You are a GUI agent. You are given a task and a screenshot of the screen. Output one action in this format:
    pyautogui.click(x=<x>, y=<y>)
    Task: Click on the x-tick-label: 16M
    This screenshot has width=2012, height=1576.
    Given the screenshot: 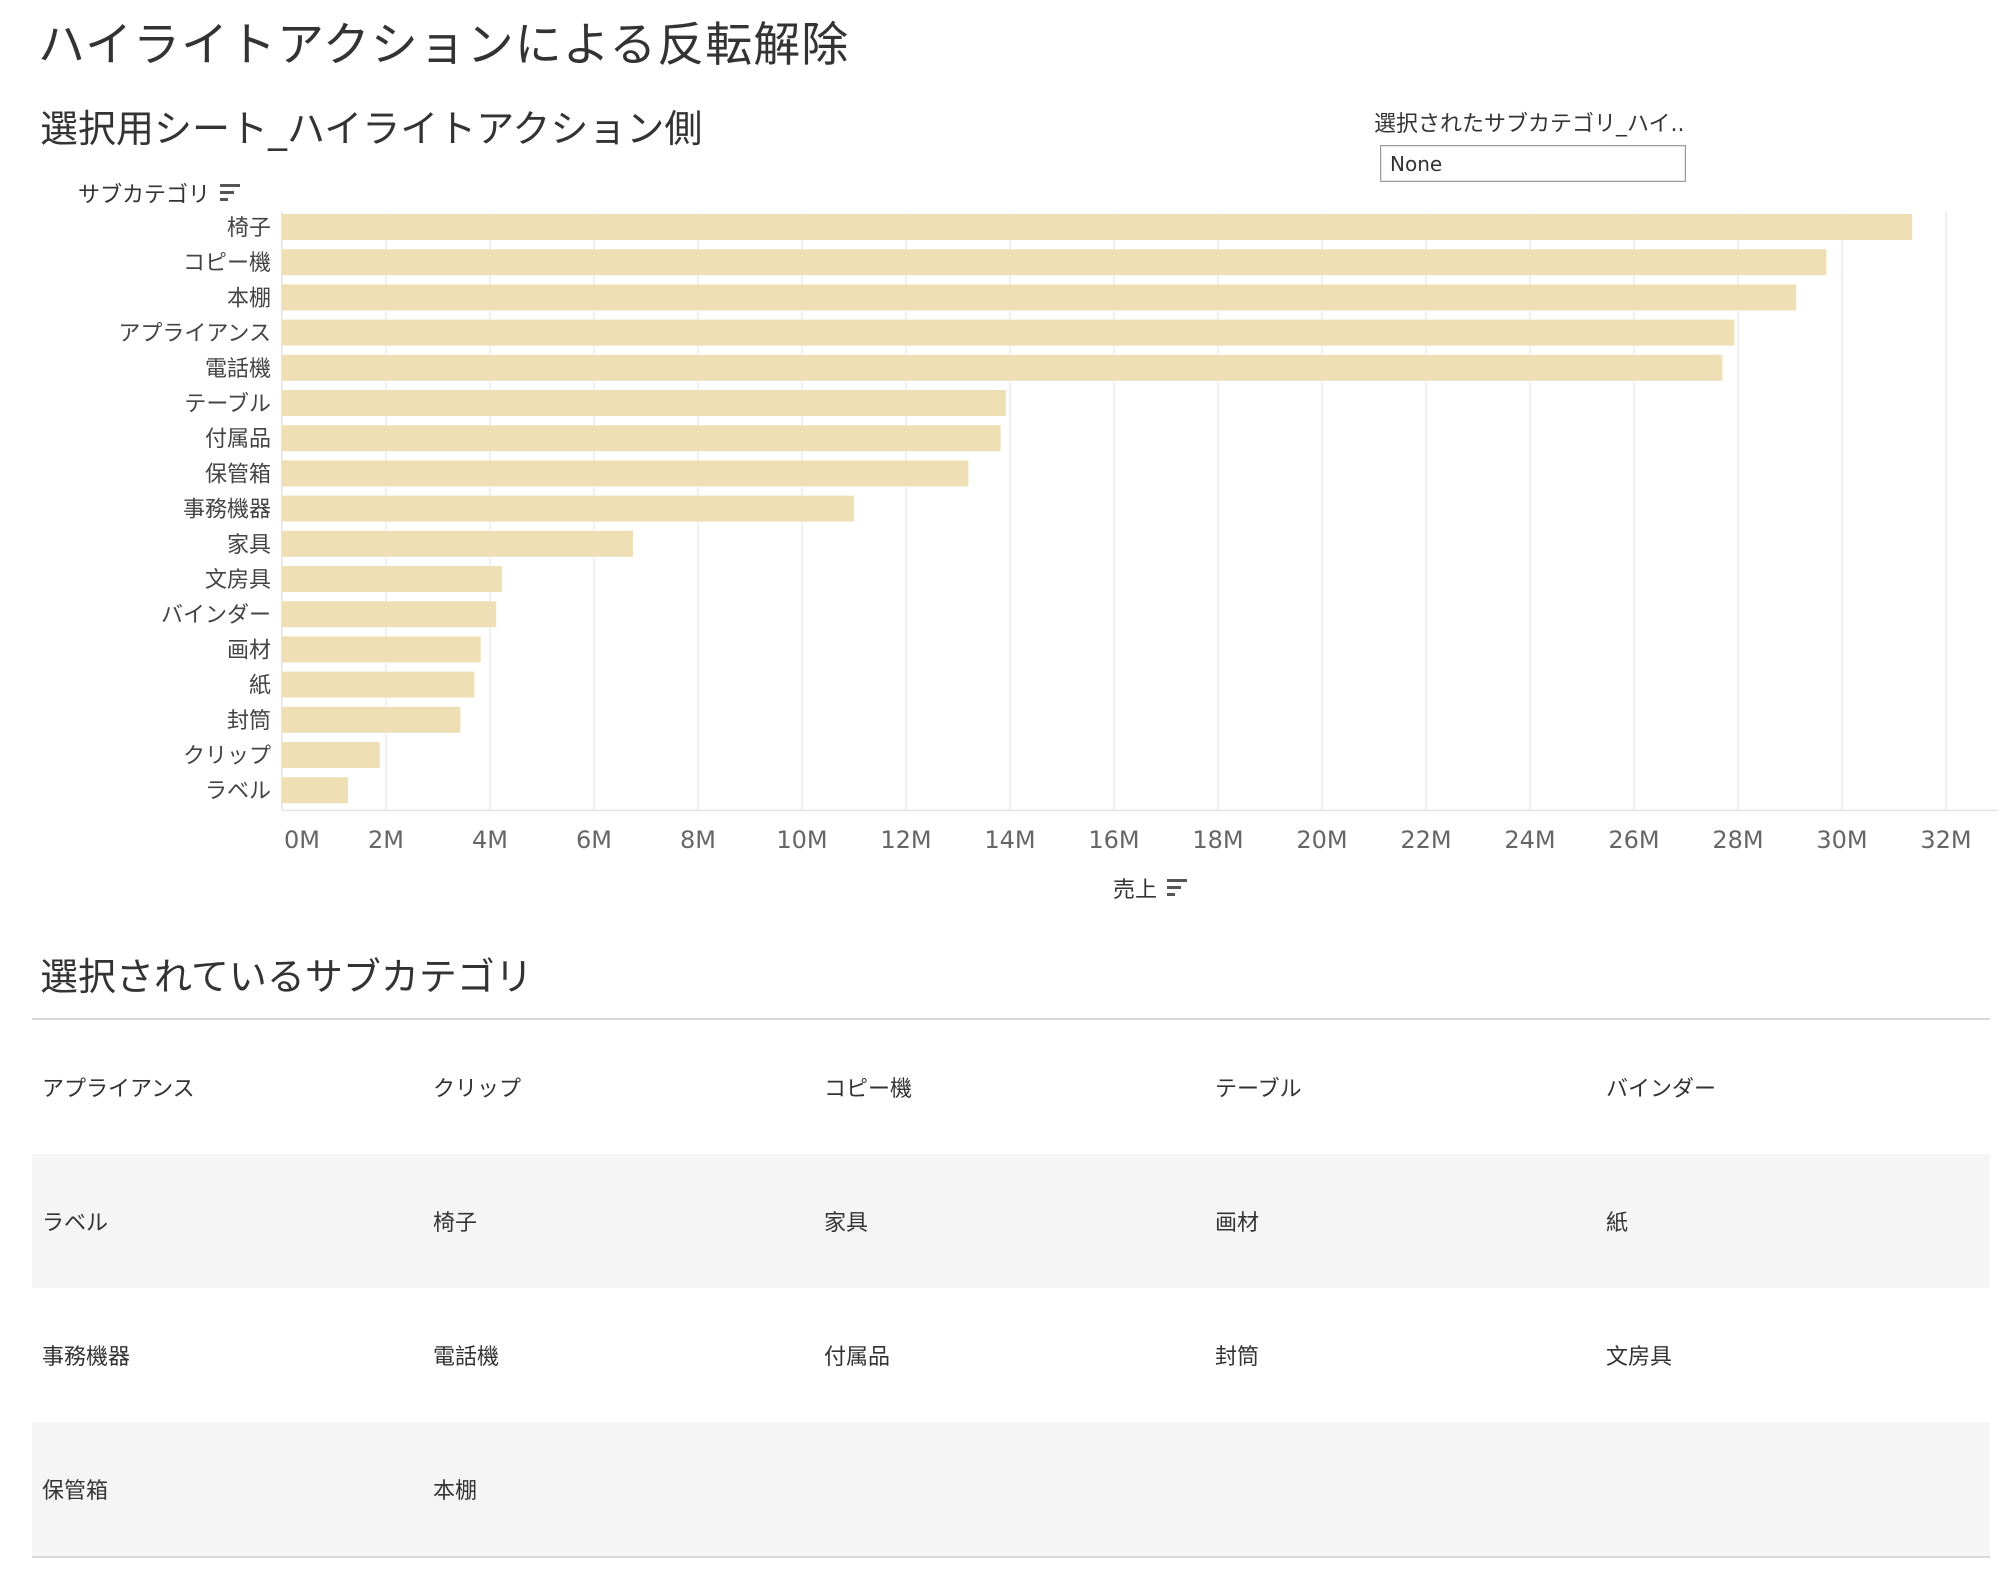 What is the action you would take?
    pyautogui.click(x=1113, y=840)
    